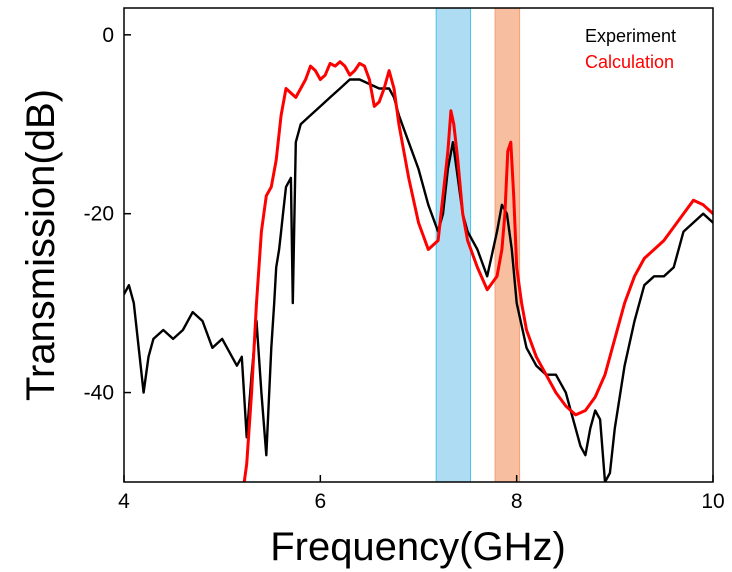 The width and height of the screenshot is (732, 572). Describe the element at coordinates (418, 547) in the screenshot. I see `x-axis-title: Frequency(GHz)` at that location.